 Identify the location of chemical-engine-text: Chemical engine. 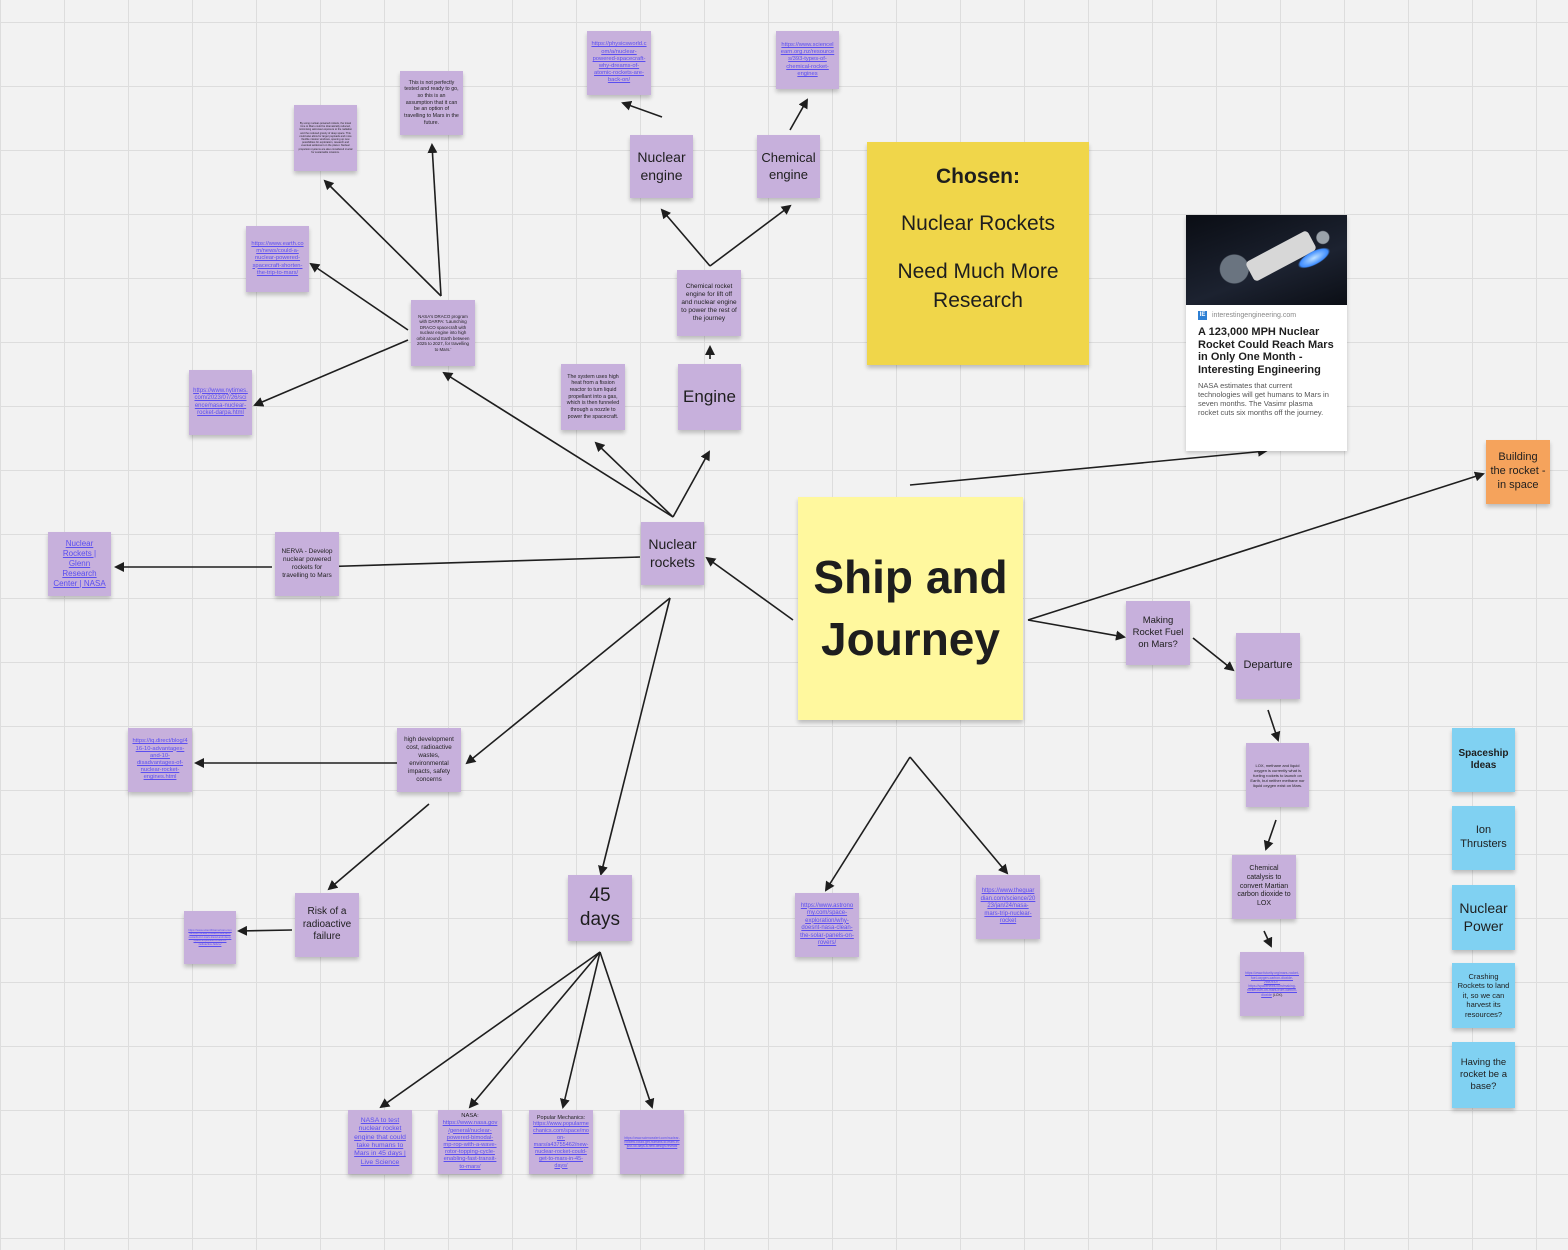
(788, 166).